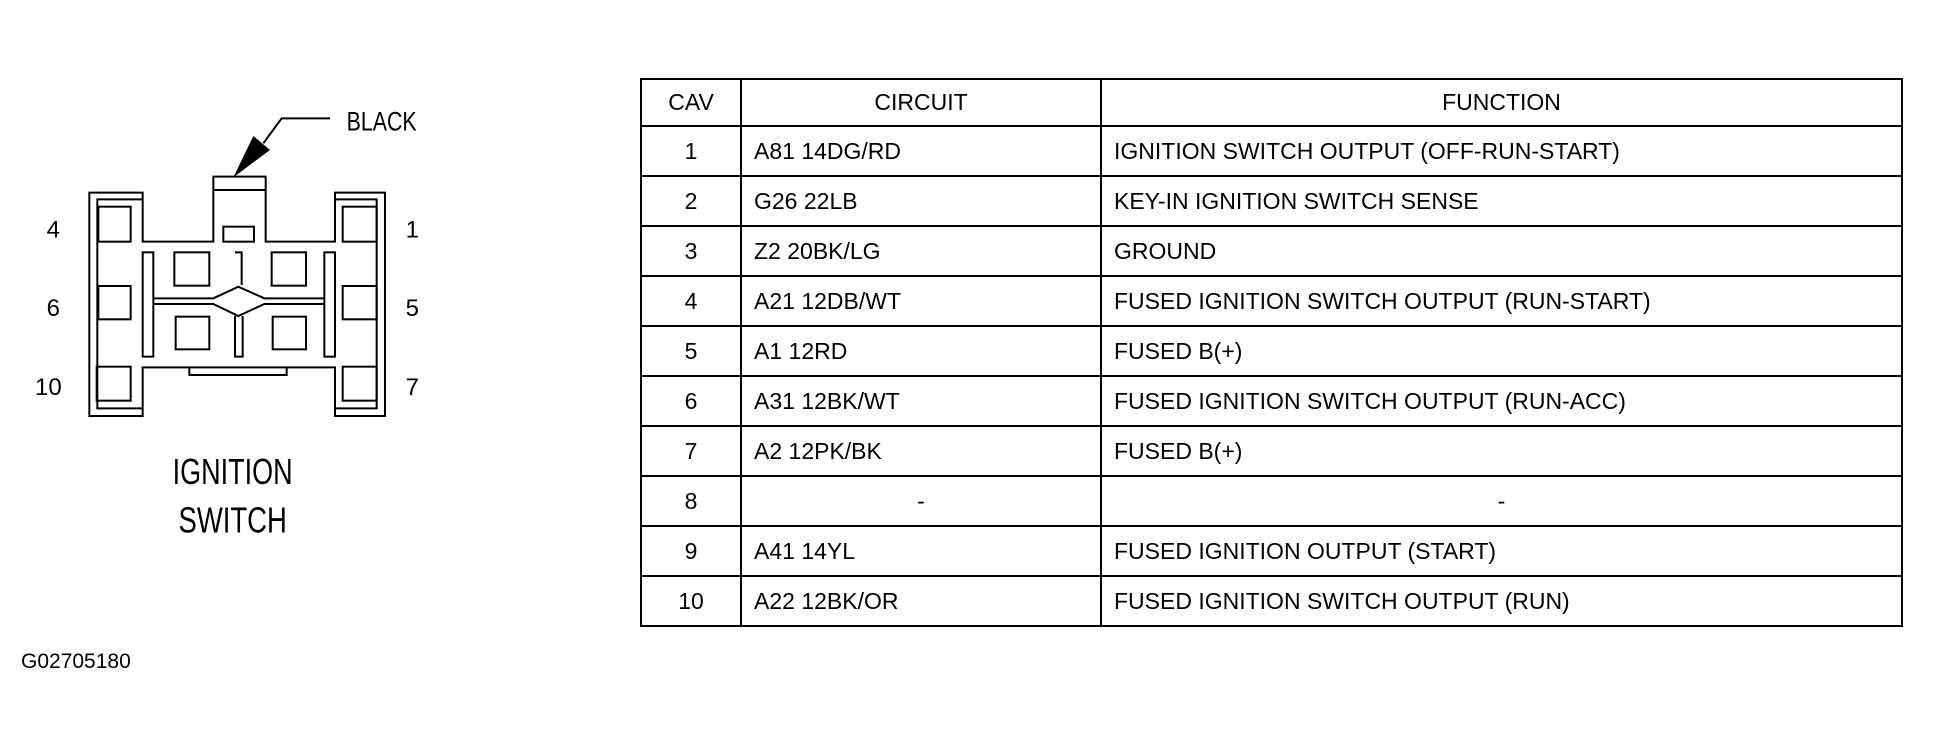  Describe the element at coordinates (1501, 251) in the screenshot. I see `function-cell: GROUND` at that location.